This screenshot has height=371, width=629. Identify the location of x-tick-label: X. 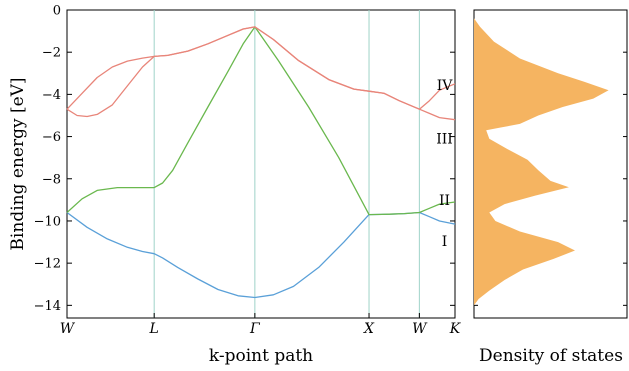
(369, 329).